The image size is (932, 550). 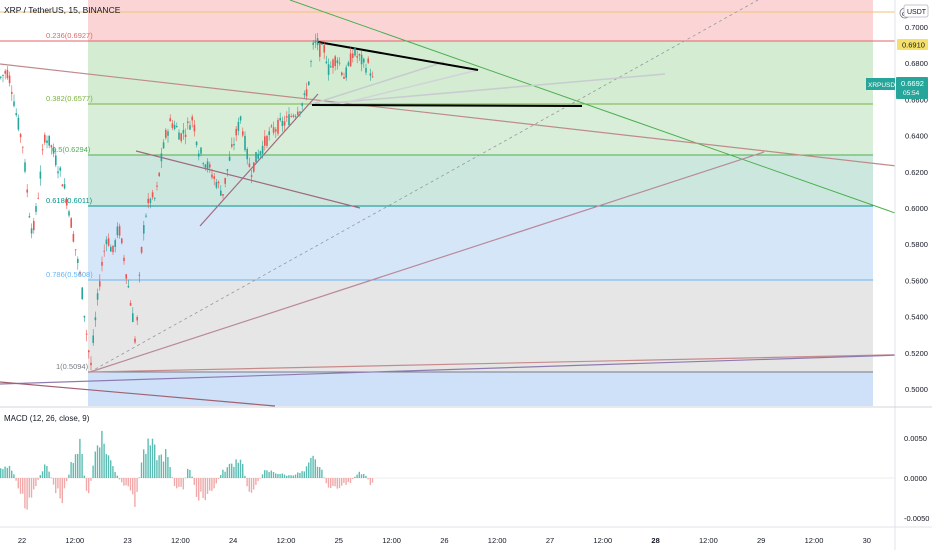 What do you see at coordinates (917, 12) in the screenshot?
I see `currency-badge-label: USDT` at bounding box center [917, 12].